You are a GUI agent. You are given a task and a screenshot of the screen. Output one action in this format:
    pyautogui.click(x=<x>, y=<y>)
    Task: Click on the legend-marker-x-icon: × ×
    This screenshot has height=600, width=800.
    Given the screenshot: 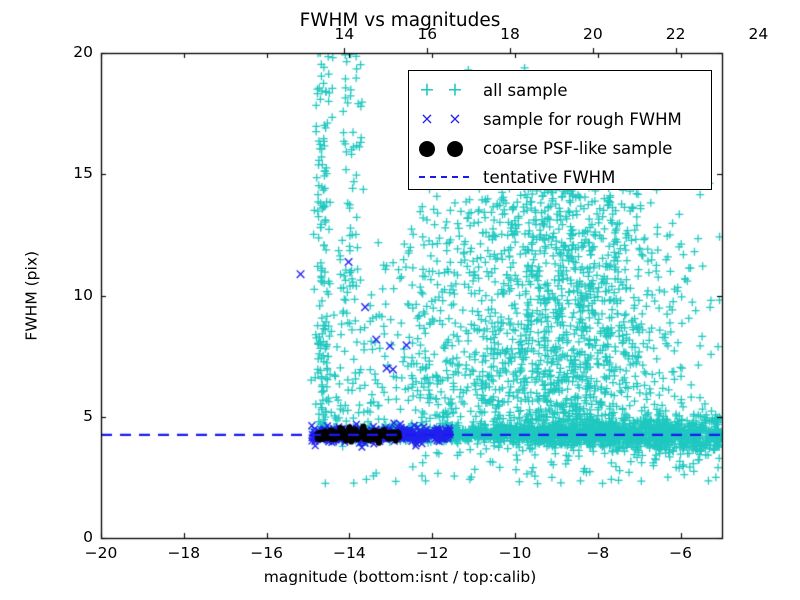 What is the action you would take?
    pyautogui.click(x=446, y=119)
    